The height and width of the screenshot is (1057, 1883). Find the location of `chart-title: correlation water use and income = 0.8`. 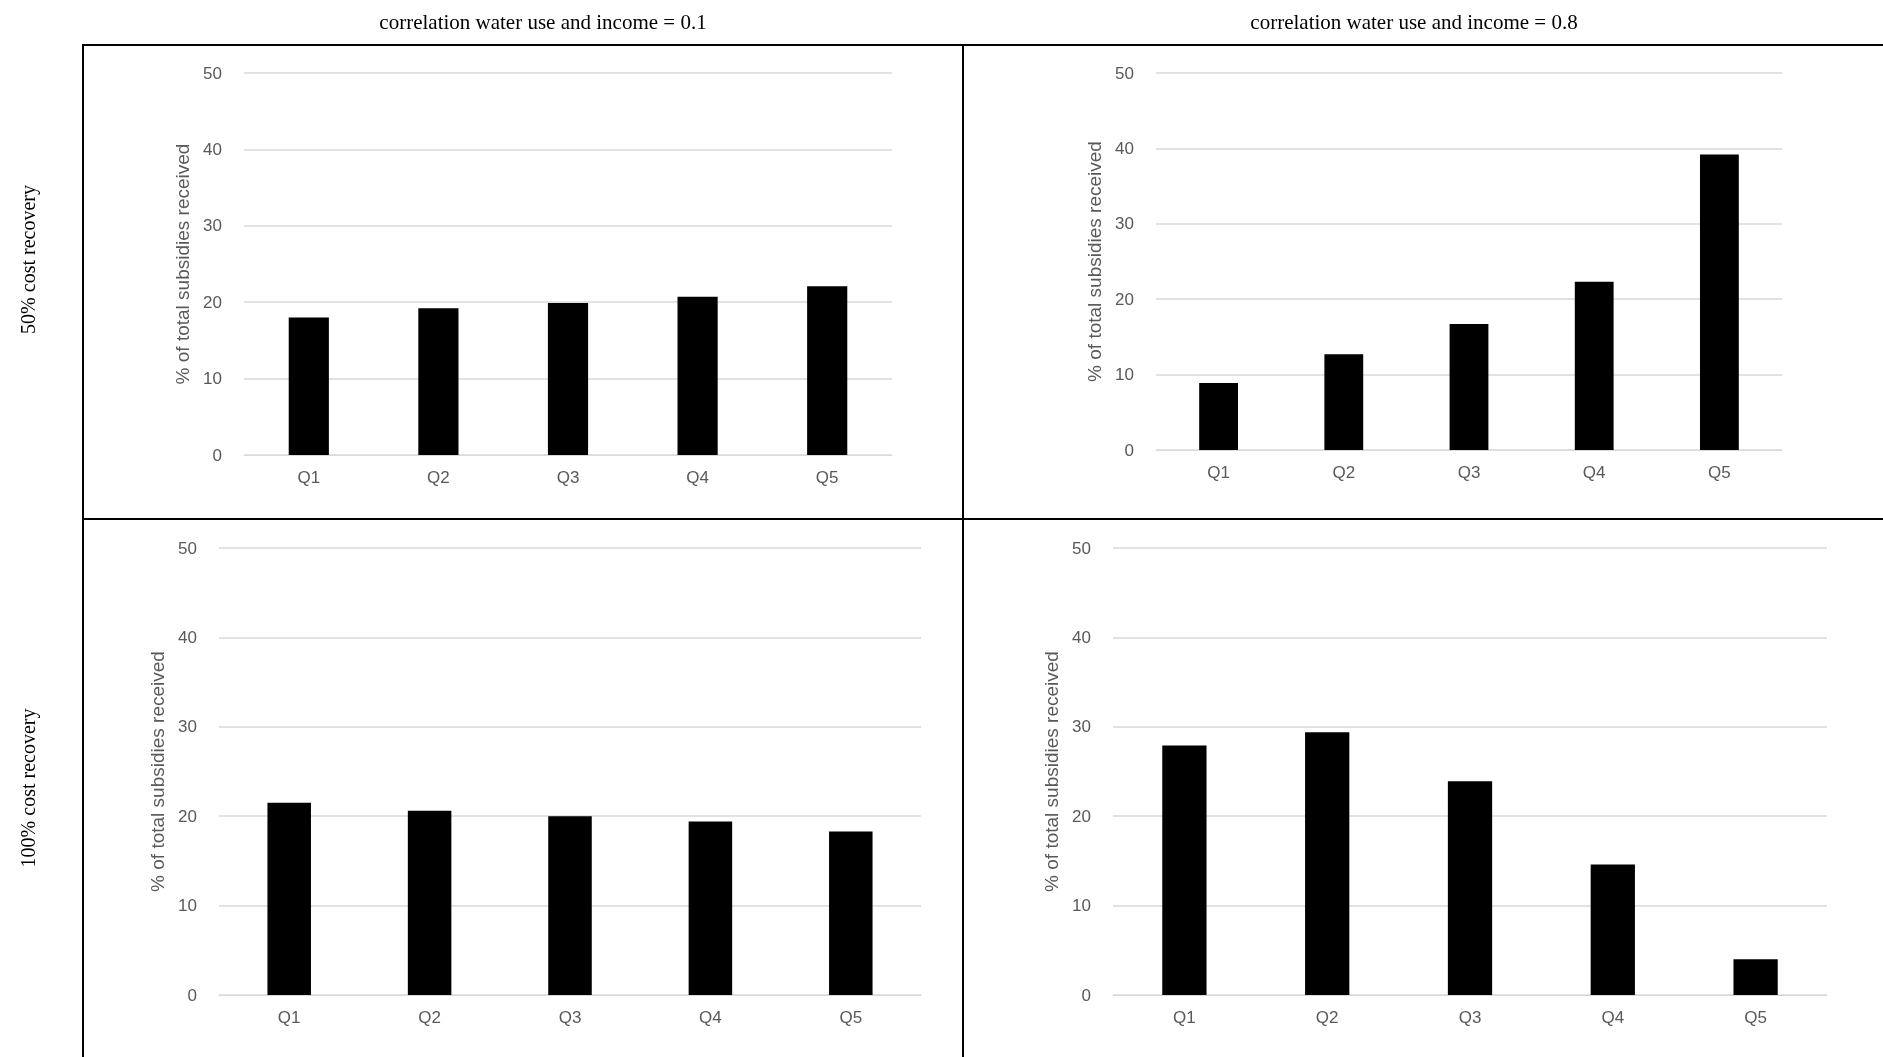

chart-title: correlation water use and income = 0.8 is located at coordinates (1414, 21).